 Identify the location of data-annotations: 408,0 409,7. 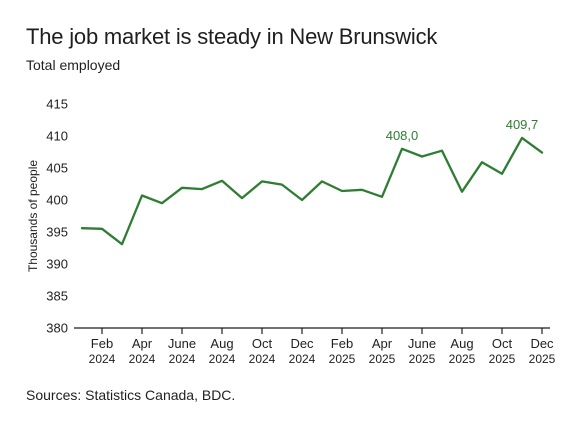
(462, 130).